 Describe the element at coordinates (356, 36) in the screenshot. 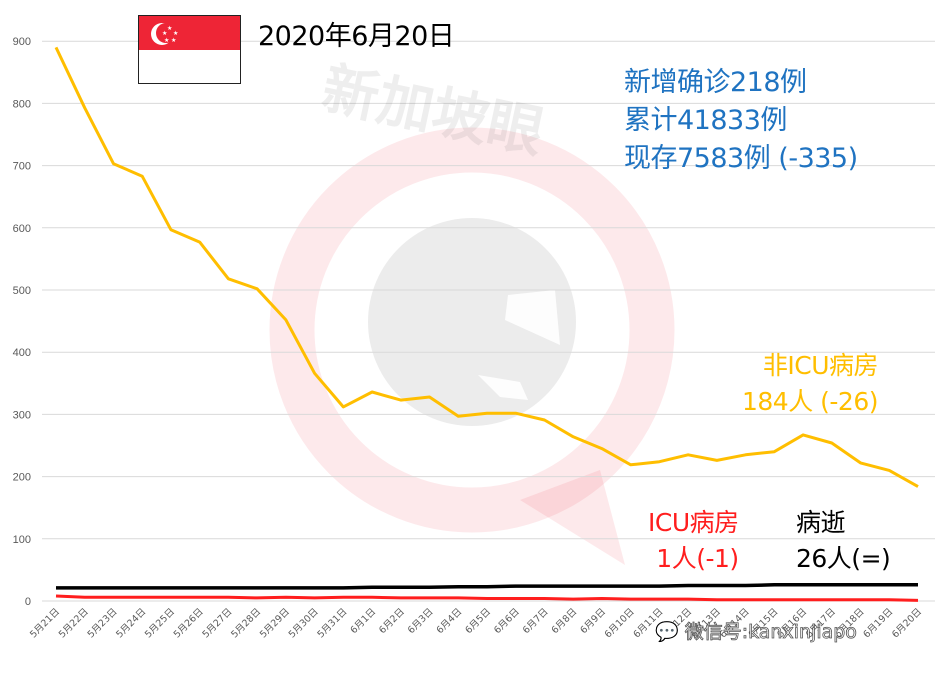

I see `chart-title-date: 2020年6月20日` at that location.